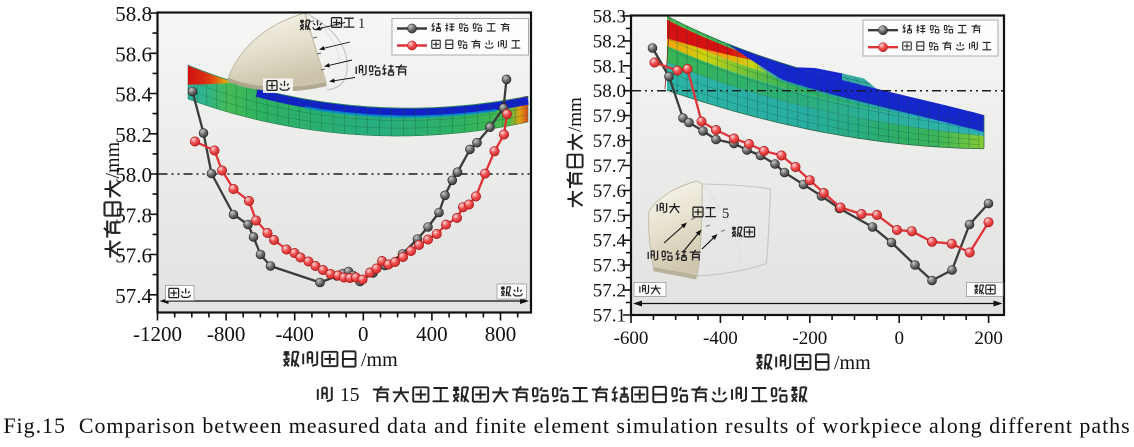 The width and height of the screenshot is (1134, 447). Describe the element at coordinates (226, 334) in the screenshot. I see `svg-text: -800` at that location.